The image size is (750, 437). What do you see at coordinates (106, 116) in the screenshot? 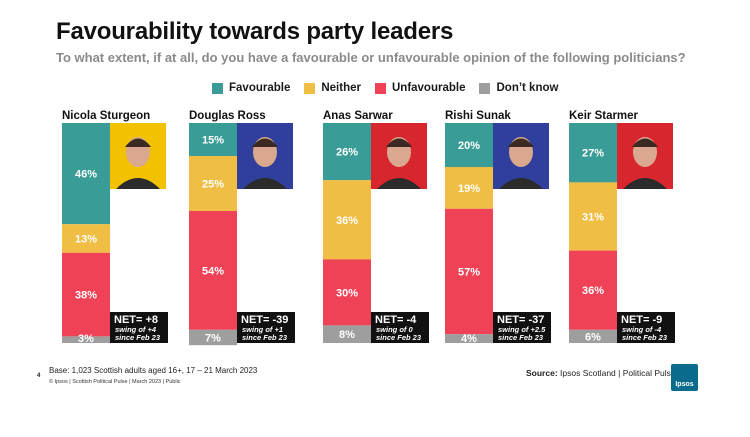
I see `leader-name-nicola-sturgeon: Nicola Sturgeon` at bounding box center [106, 116].